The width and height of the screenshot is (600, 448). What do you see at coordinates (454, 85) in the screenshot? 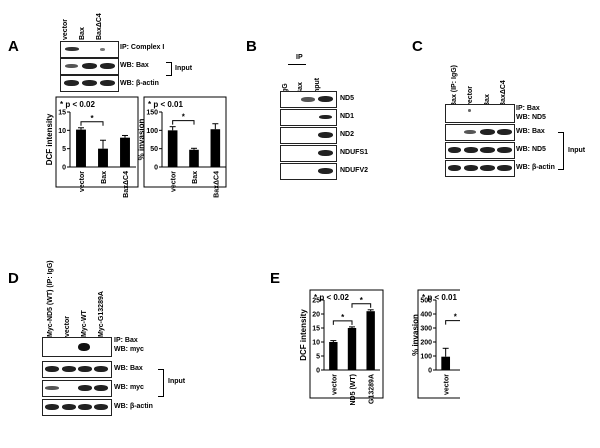
I see `lane-label: Bax (IP: IgG)` at bounding box center [454, 85].